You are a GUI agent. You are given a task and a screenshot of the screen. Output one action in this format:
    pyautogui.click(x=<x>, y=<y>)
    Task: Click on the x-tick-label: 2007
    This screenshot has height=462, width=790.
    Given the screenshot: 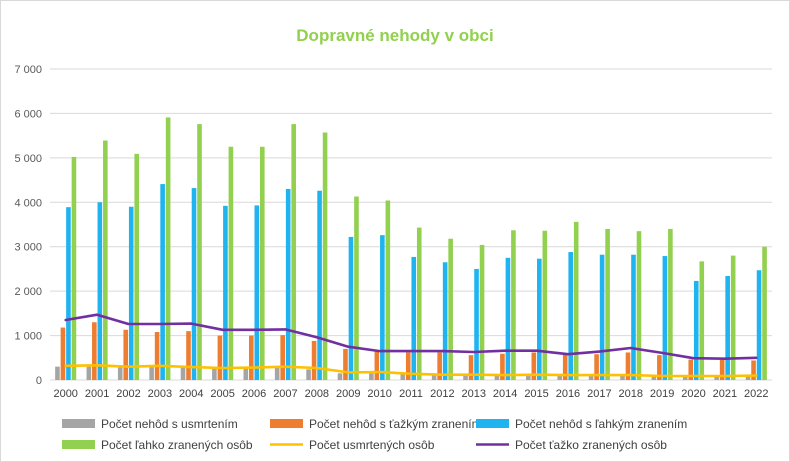 What is the action you would take?
    pyautogui.click(x=285, y=394)
    